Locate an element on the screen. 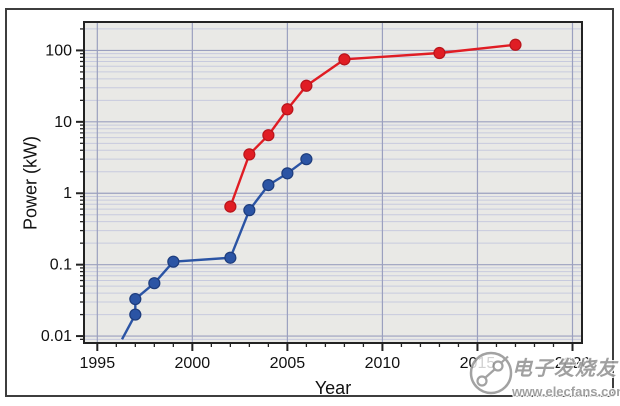 This screenshot has height=406, width=620. y-tick-label: 1 is located at coordinates (67, 193).